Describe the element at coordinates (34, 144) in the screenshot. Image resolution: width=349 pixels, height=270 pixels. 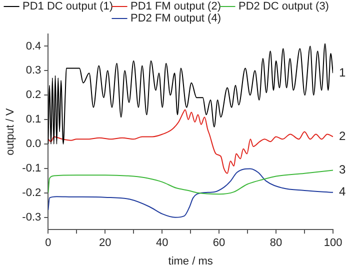
I see `y-tick-label: 0.0` at that location.